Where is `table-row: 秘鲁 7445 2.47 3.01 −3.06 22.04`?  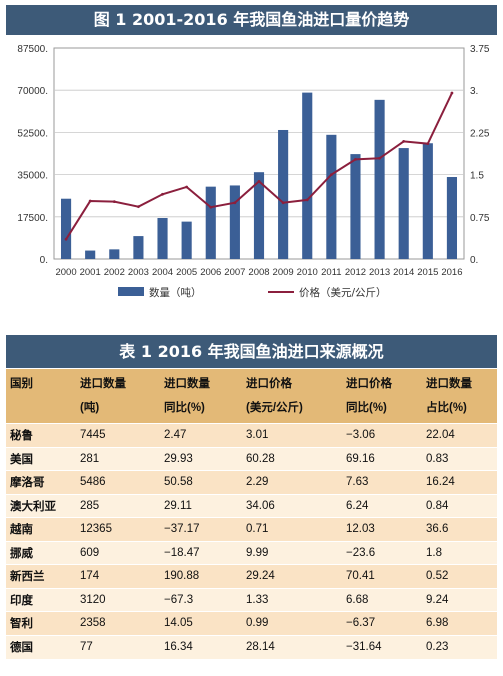
table-row: 秘鲁 7445 2.47 3.01 −3.06 22.04 is located at coordinates (251, 435).